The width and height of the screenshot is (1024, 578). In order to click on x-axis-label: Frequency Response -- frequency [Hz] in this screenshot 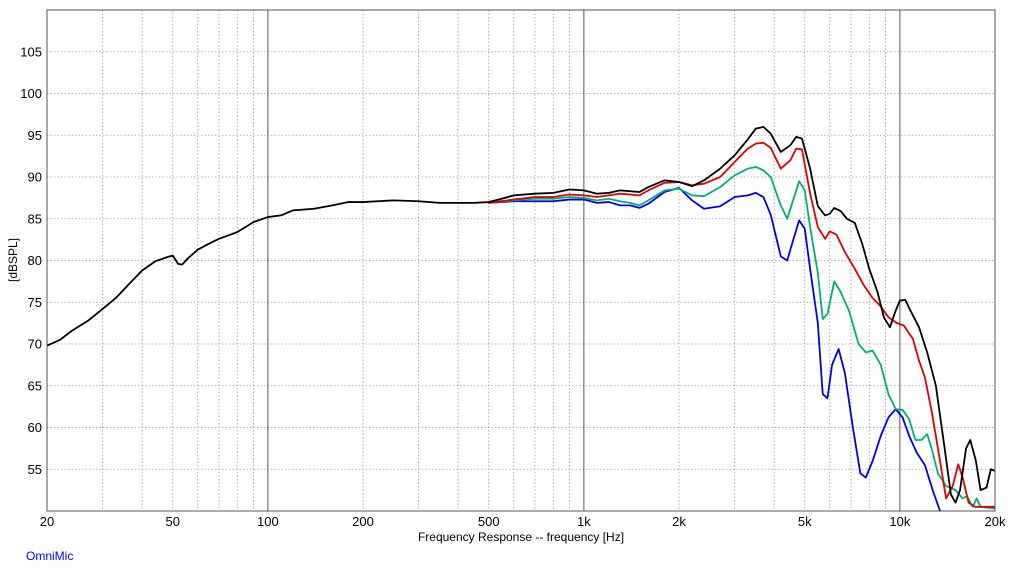, I will do `click(521, 537)`.